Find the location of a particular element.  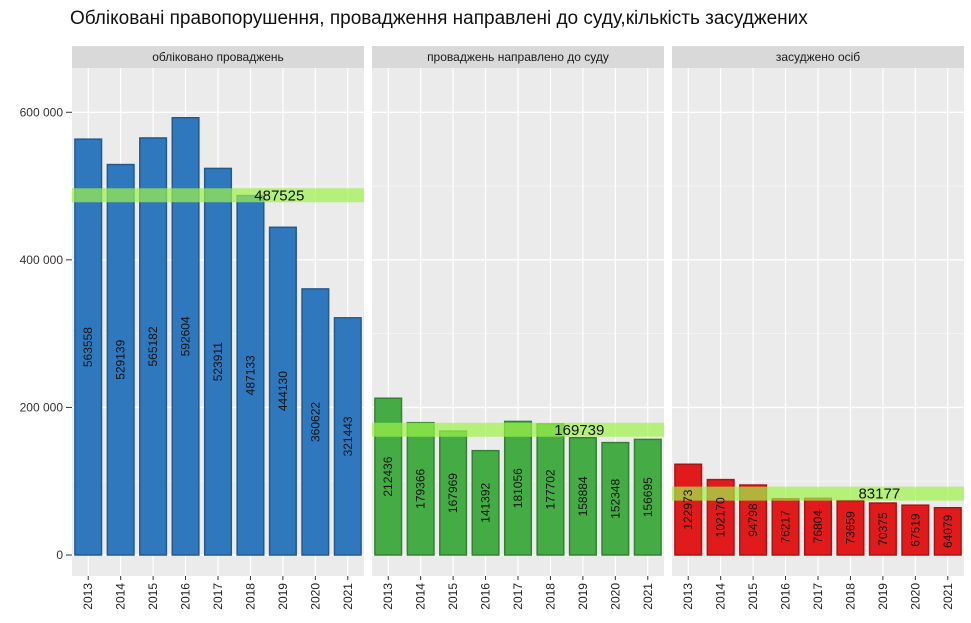

bar-value-label: 360622 is located at coordinates (315, 422).